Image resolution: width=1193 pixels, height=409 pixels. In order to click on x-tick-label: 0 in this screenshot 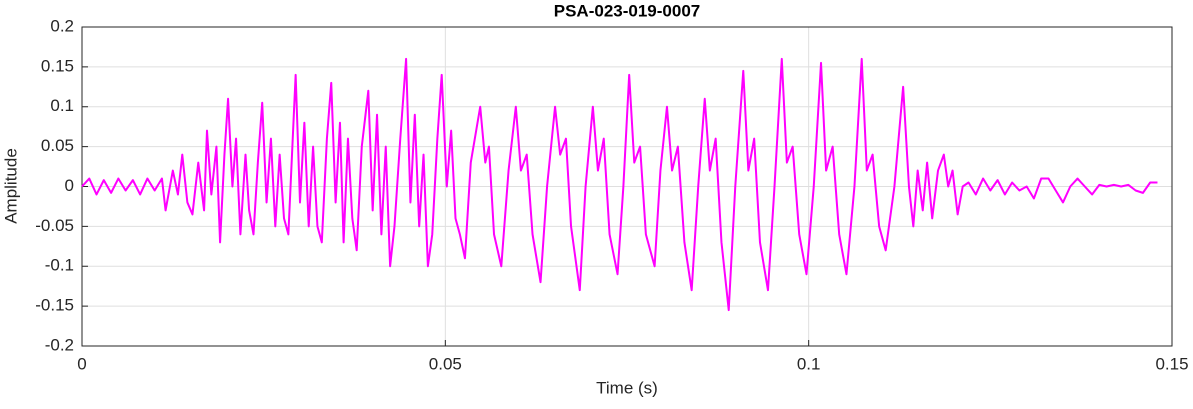, I will do `click(81, 363)`.